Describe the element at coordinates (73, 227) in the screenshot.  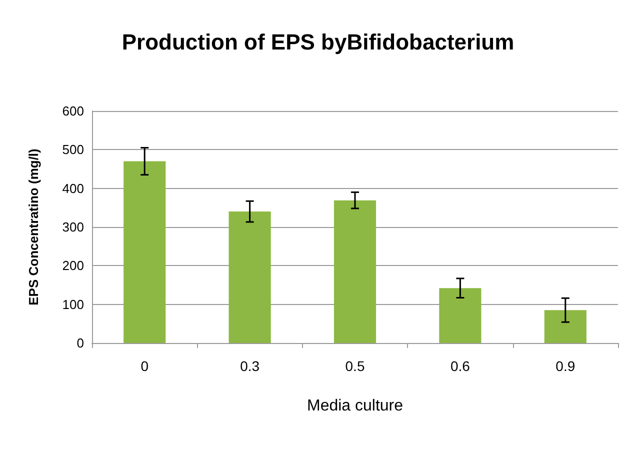
I see `y-tick-label: 300` at that location.